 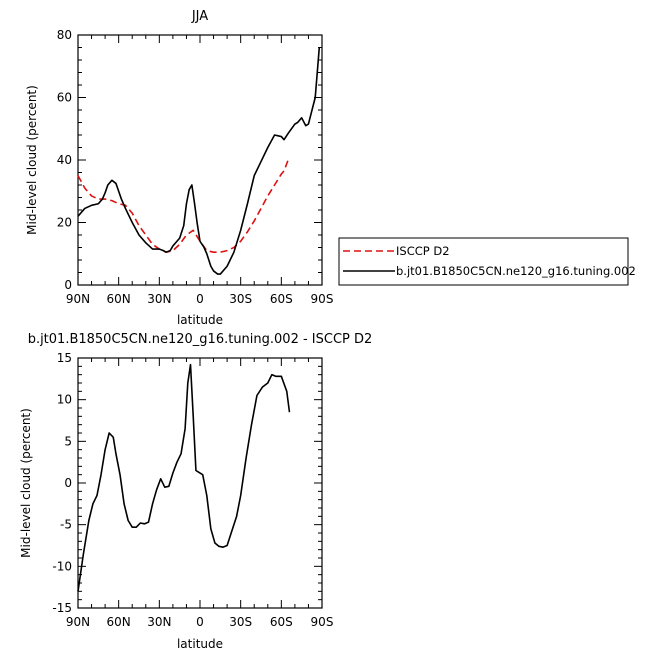 I want to click on y-tick-label: 15, so click(x=64, y=358).